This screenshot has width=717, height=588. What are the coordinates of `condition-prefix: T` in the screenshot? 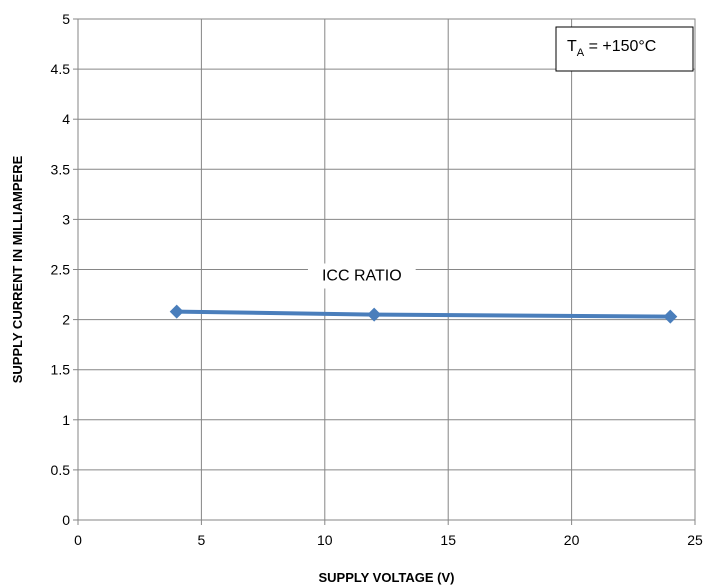 It's located at (572, 46).